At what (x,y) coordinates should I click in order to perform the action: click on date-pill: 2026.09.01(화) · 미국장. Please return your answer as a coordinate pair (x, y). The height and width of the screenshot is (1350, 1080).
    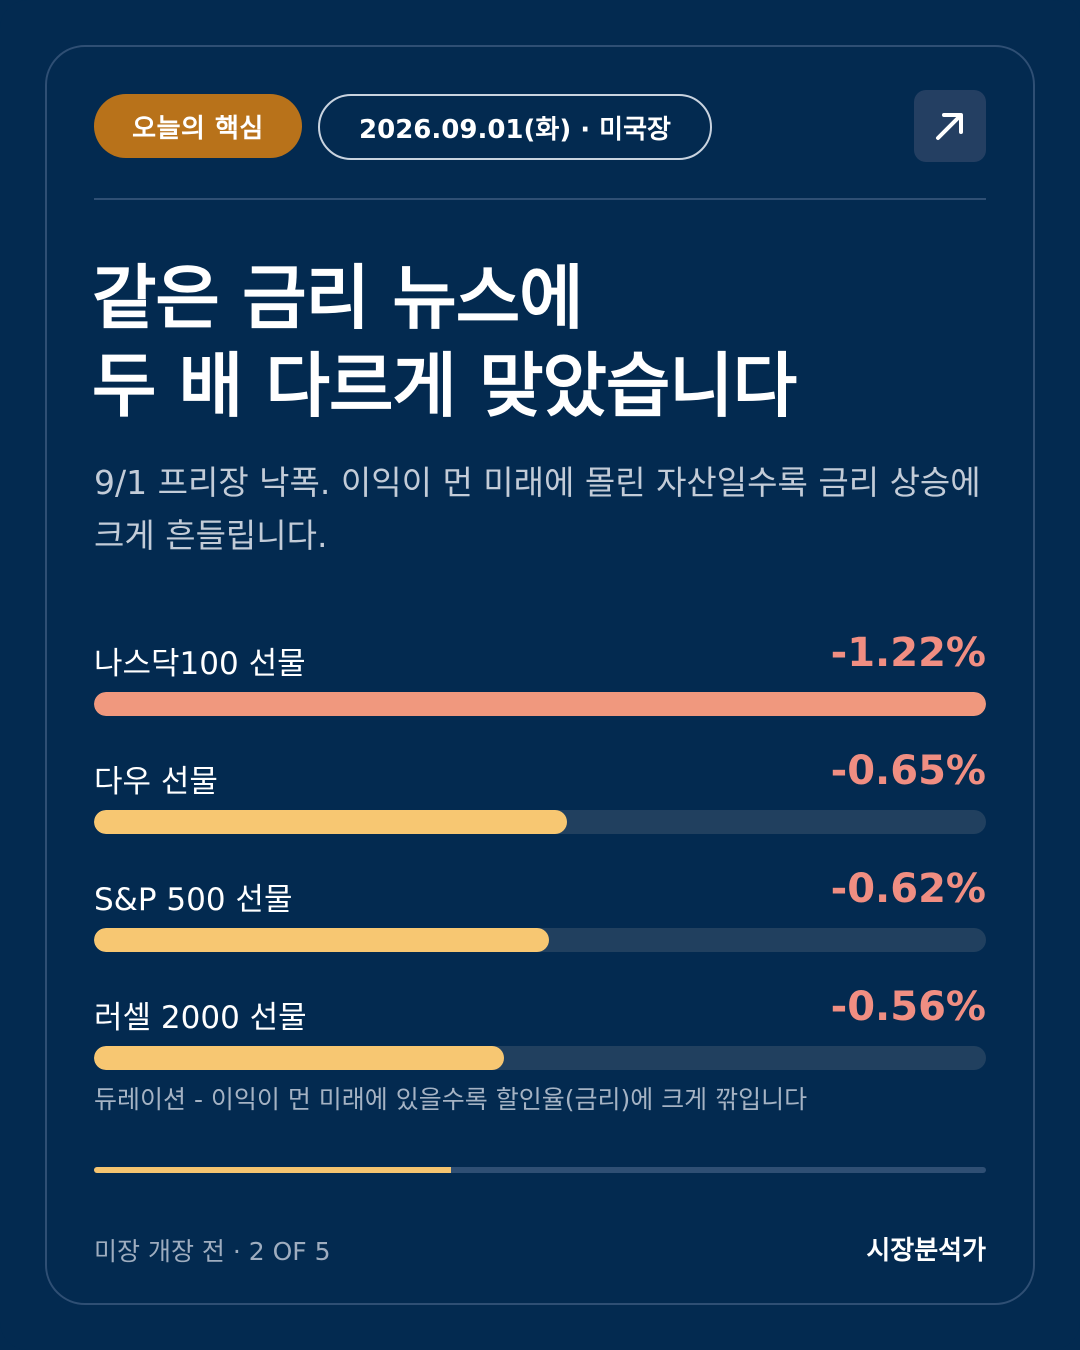
    Looking at the image, I should click on (515, 127).